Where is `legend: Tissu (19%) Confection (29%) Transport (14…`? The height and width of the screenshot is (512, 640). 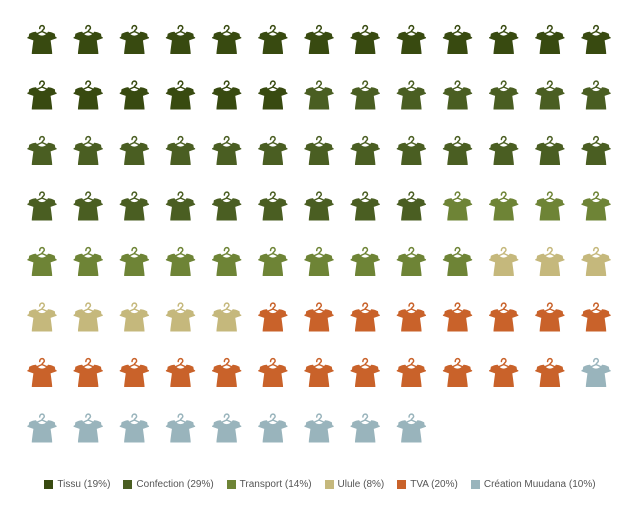
legend: Tissu (19%) Confection (29%) Transport (14… is located at coordinates (320, 484).